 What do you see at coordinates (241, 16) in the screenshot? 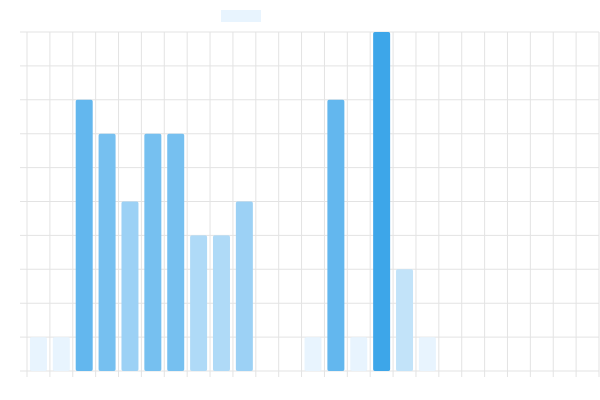
I see `legend-swatch` at bounding box center [241, 16].